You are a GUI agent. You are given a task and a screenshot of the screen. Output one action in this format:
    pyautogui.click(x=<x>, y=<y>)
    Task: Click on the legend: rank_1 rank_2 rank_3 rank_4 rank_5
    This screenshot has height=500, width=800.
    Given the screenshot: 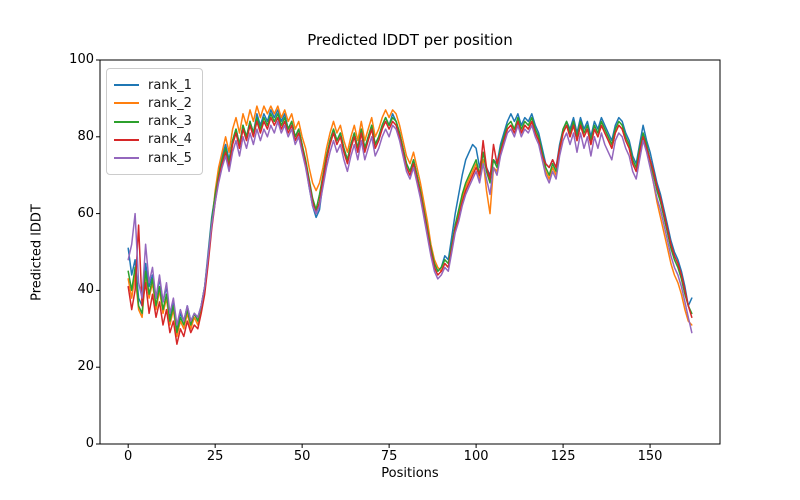 What is the action you would take?
    pyautogui.click(x=154, y=121)
    